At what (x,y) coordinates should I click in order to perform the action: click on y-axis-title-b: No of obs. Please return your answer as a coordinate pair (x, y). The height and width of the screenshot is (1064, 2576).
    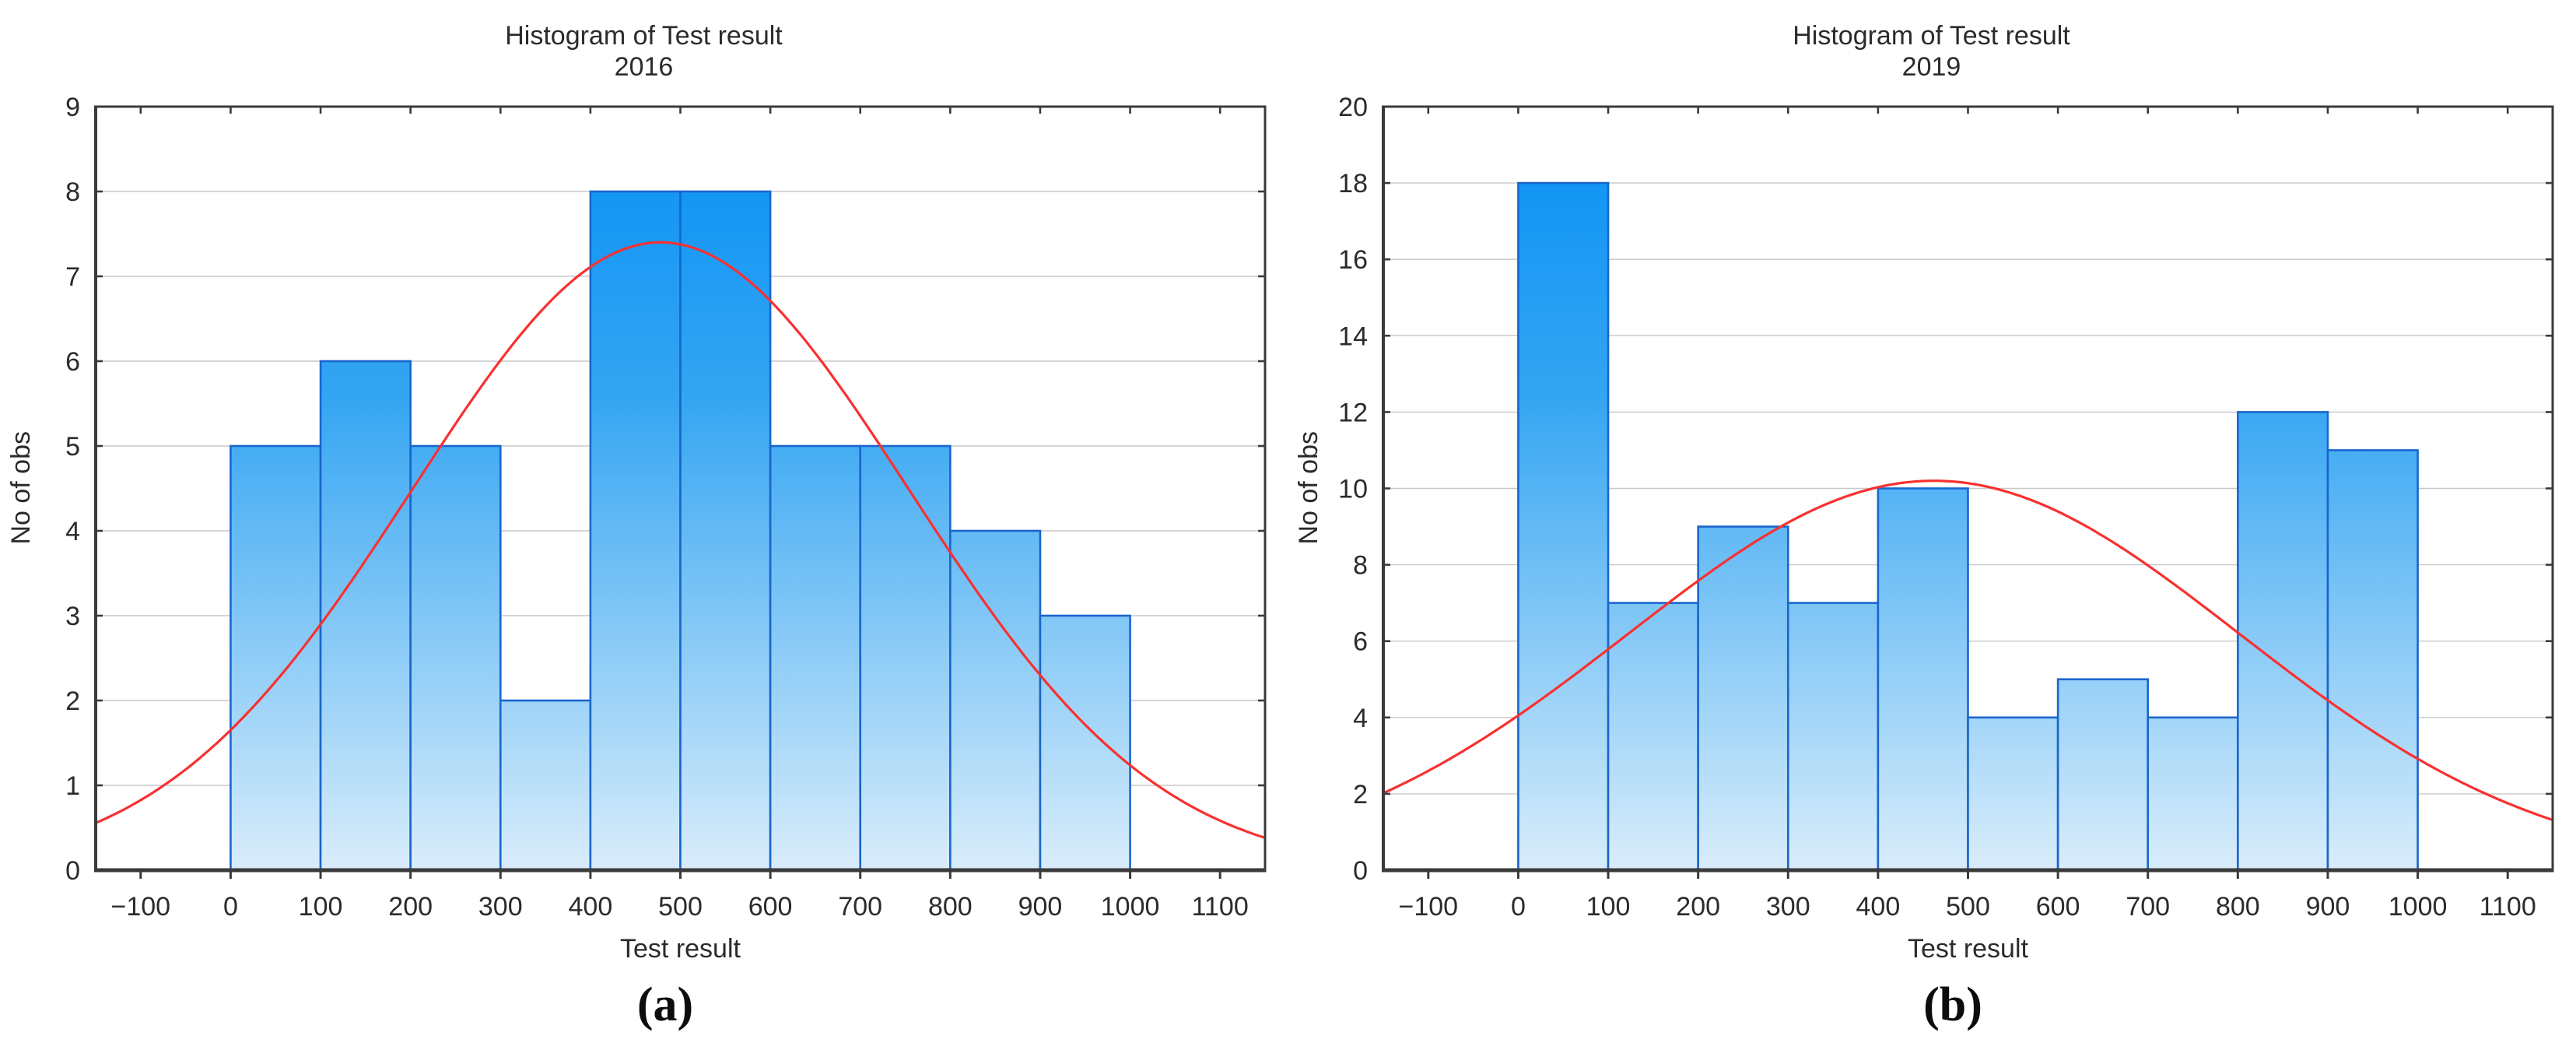
    Looking at the image, I should click on (1309, 521).